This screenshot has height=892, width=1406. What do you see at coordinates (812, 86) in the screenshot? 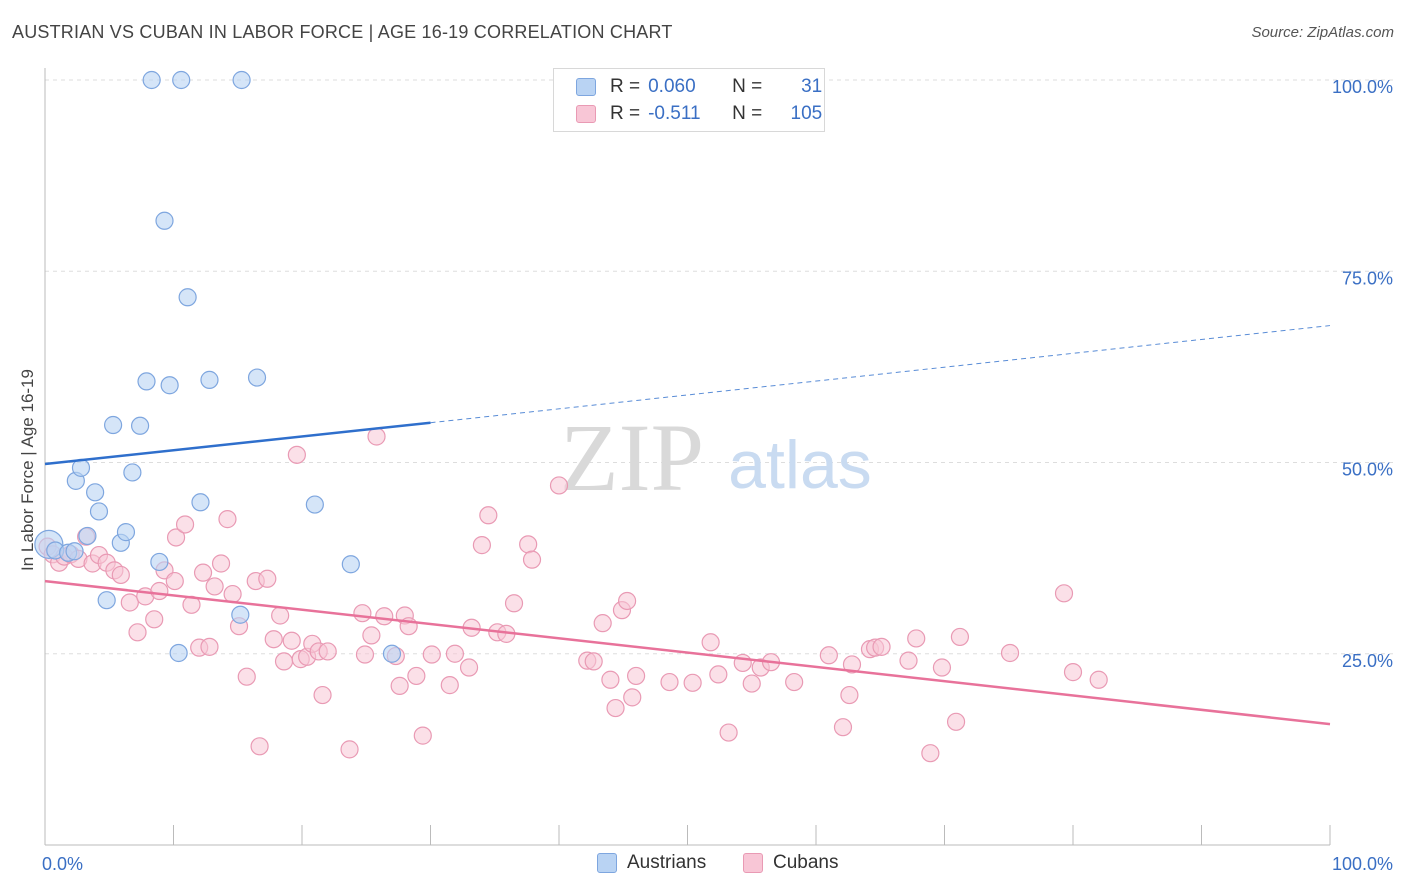
I see `austrians-n-value: 31` at bounding box center [812, 86].